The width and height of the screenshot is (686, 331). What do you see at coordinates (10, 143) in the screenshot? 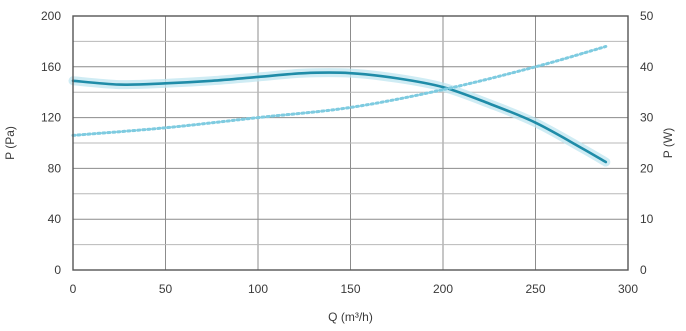
I see `y-axis-left-label: P (Pa)` at bounding box center [10, 143].